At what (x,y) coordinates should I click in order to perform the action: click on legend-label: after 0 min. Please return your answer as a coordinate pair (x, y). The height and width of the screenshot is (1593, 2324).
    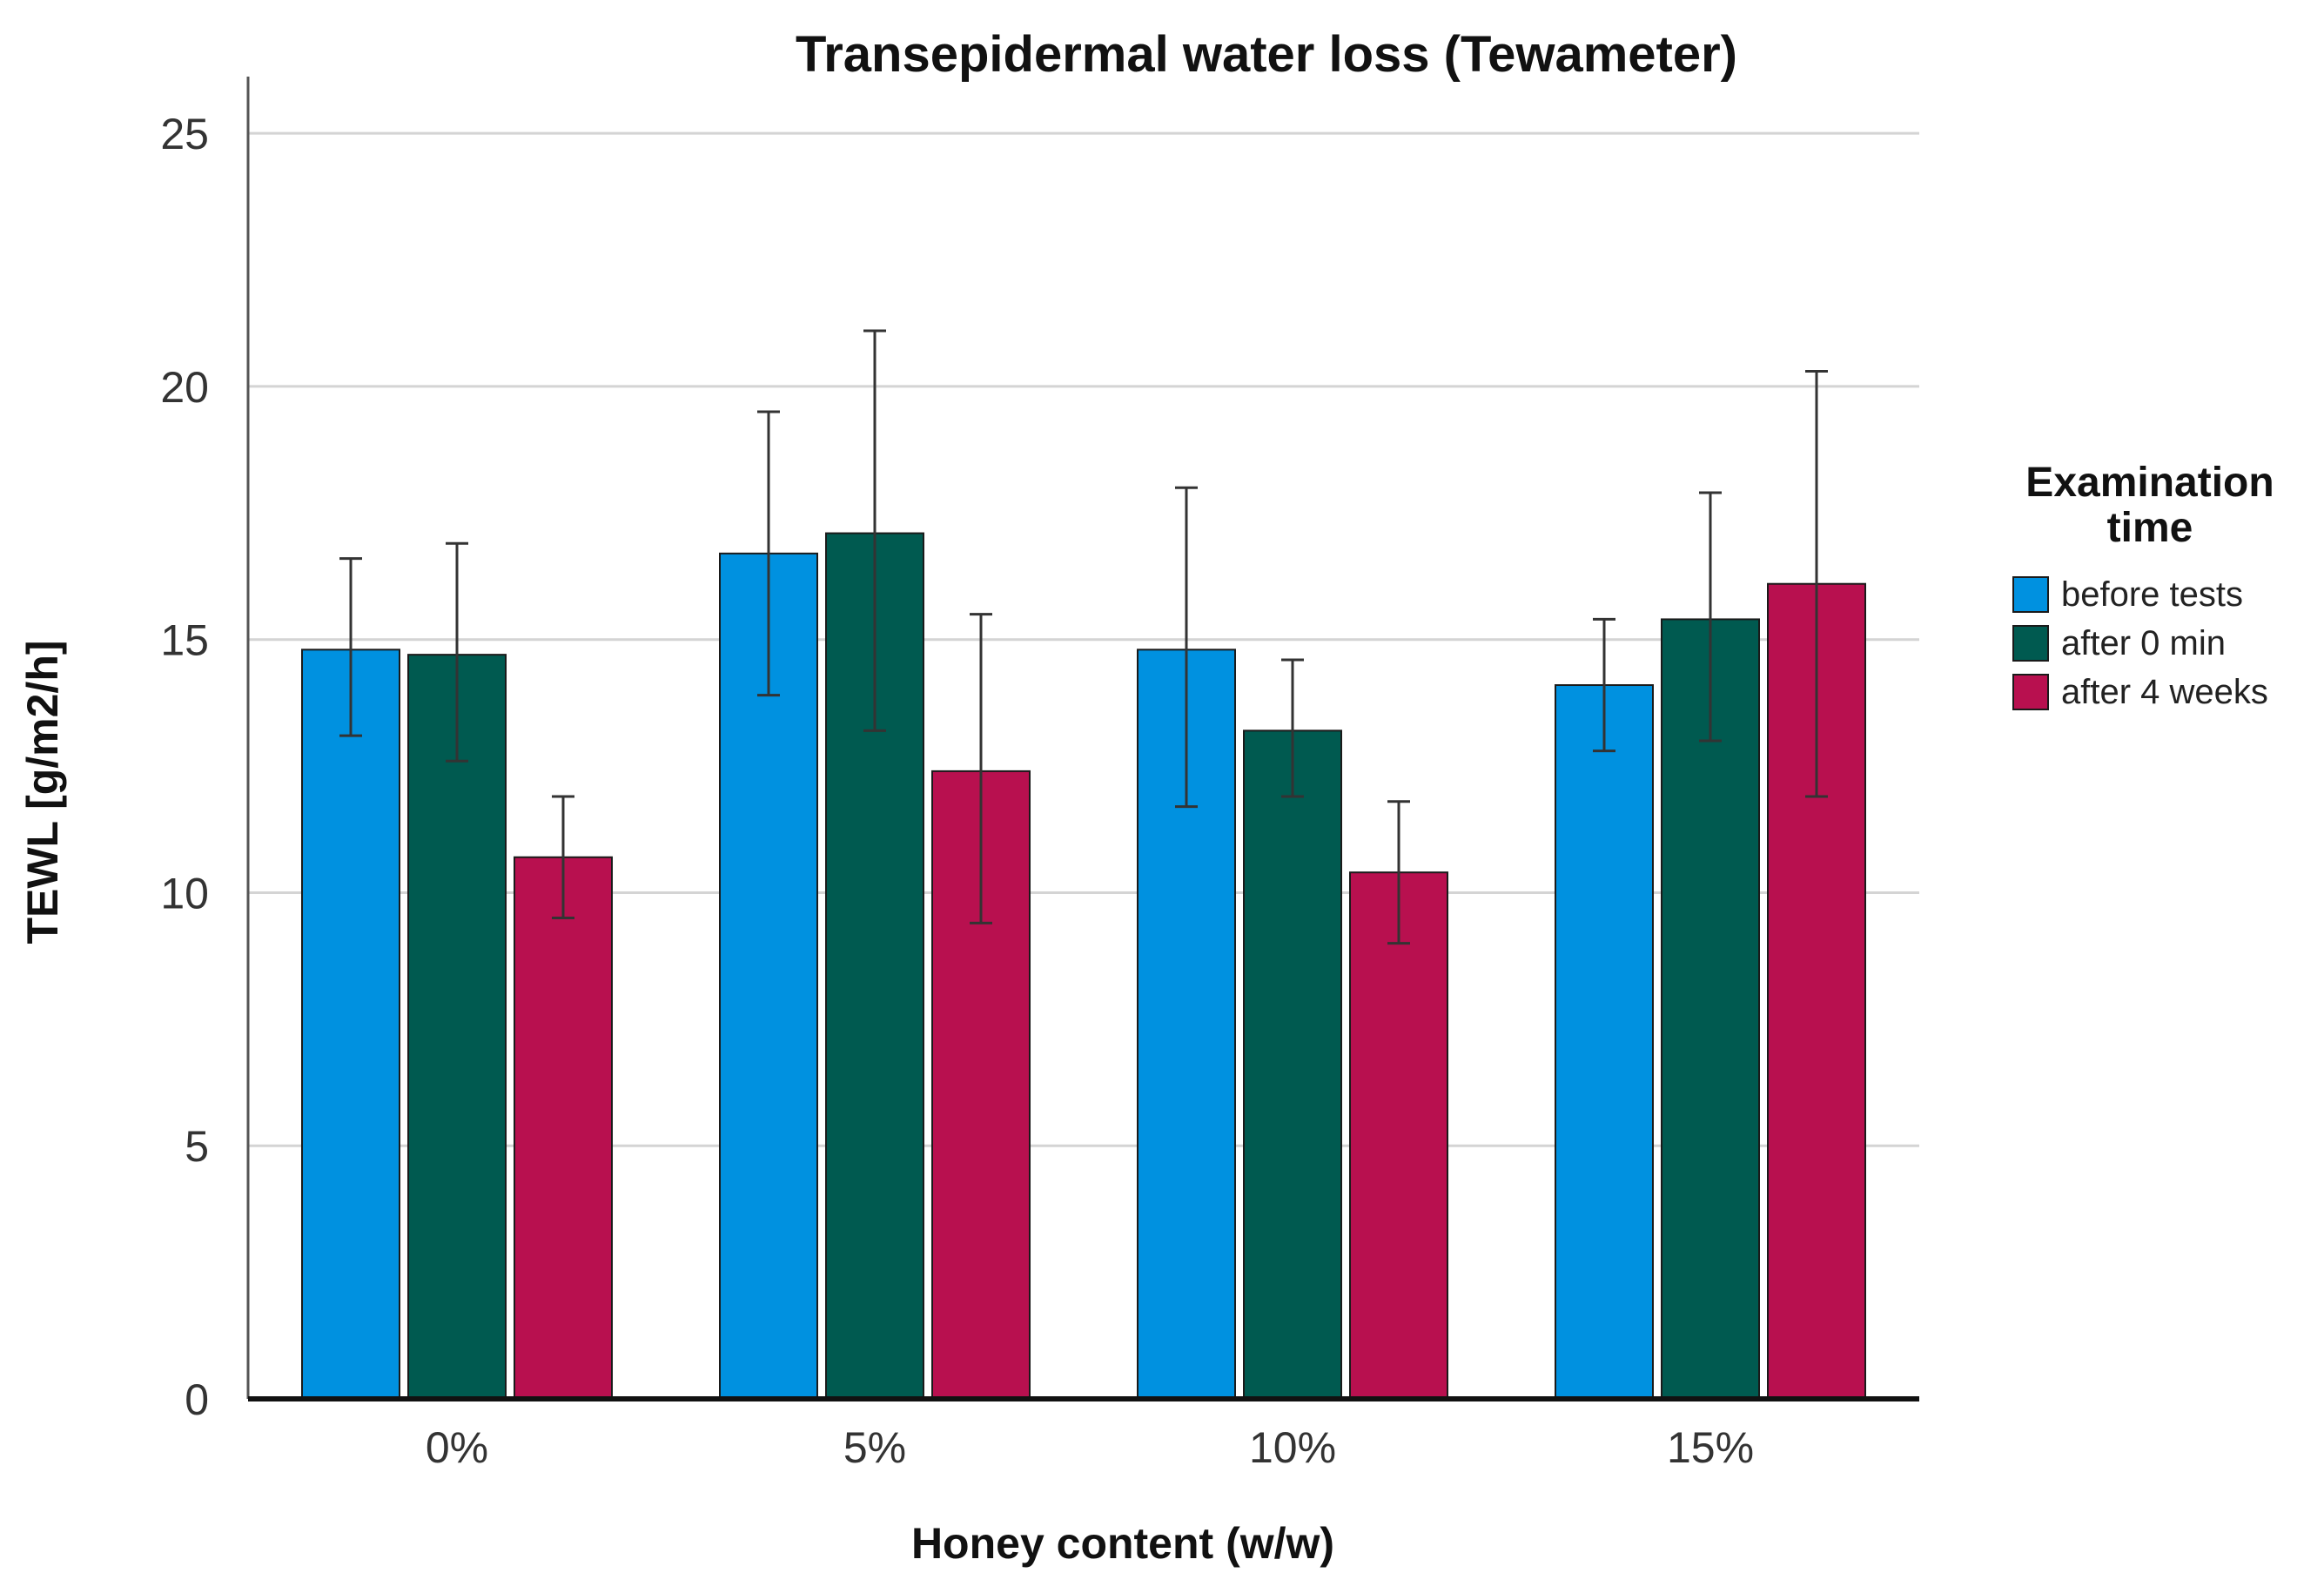
    Looking at the image, I should click on (2143, 643).